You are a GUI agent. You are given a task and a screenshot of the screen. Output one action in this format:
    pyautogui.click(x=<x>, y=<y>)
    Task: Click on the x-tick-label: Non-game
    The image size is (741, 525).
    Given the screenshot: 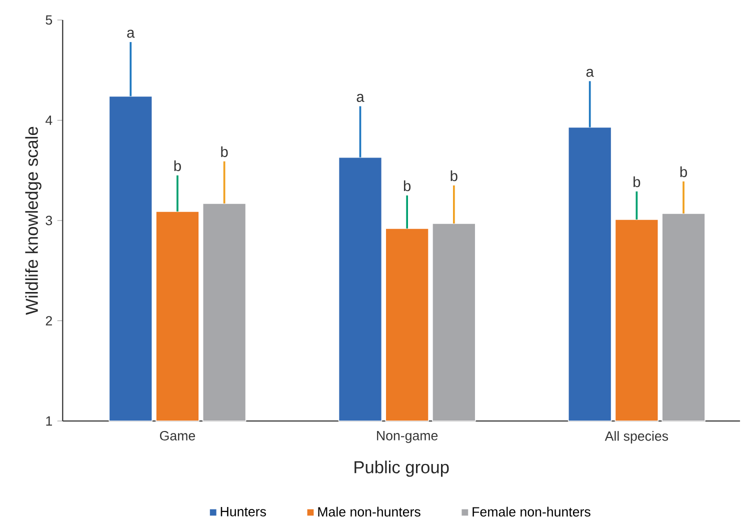 What is the action you would take?
    pyautogui.click(x=407, y=437)
    